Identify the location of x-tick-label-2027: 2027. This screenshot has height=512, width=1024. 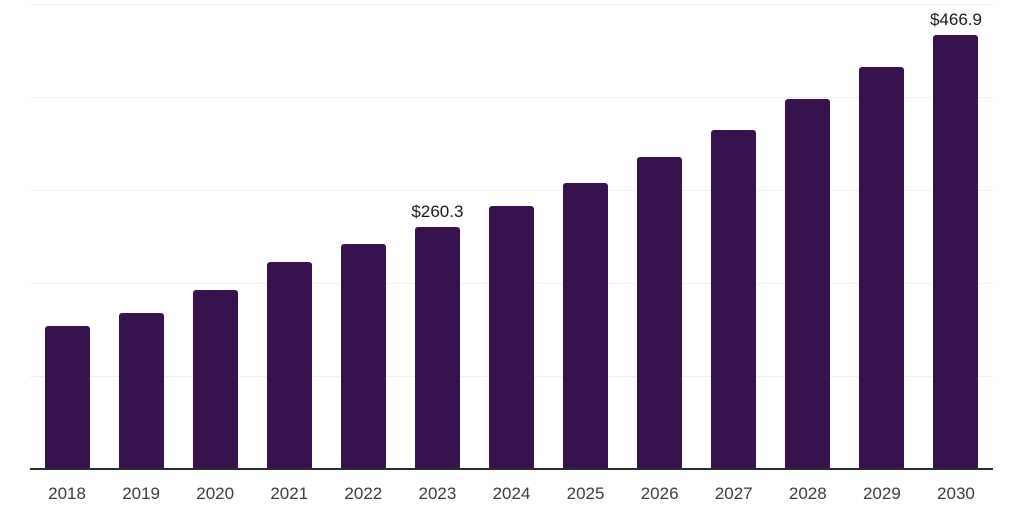
(733, 493).